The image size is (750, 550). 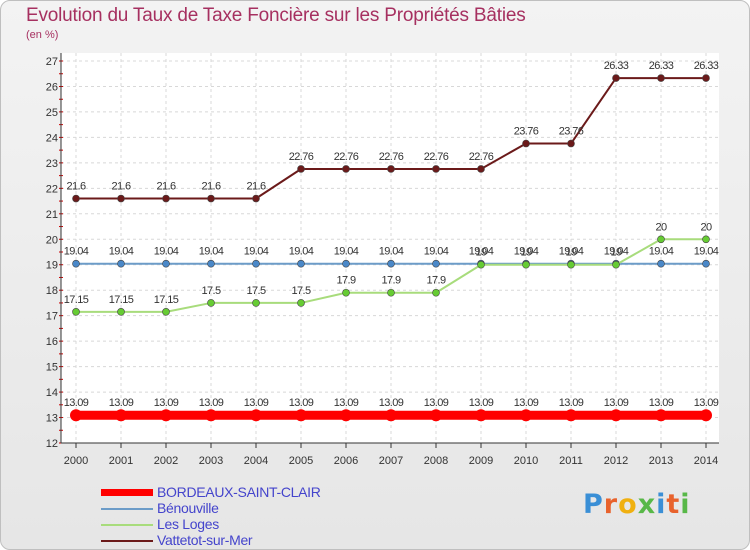 I want to click on x-tick-label: 2003, so click(x=211, y=461).